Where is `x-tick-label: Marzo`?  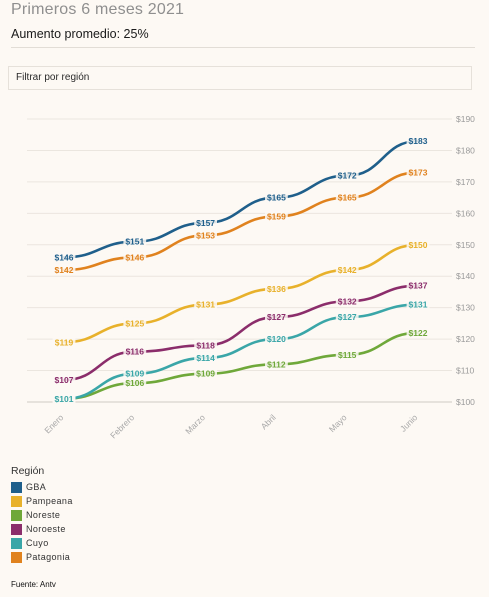 x-tick-label: Marzo is located at coordinates (195, 424).